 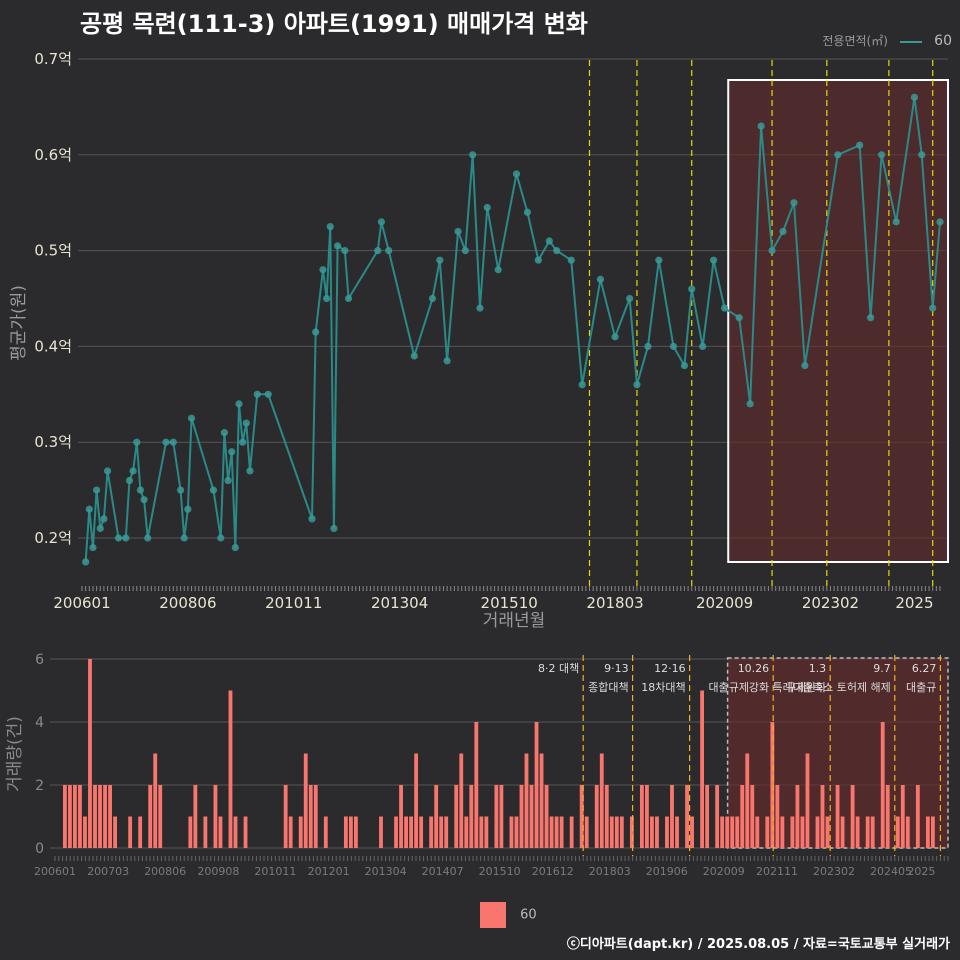 I want to click on x-tick-label: 201906, so click(x=667, y=871).